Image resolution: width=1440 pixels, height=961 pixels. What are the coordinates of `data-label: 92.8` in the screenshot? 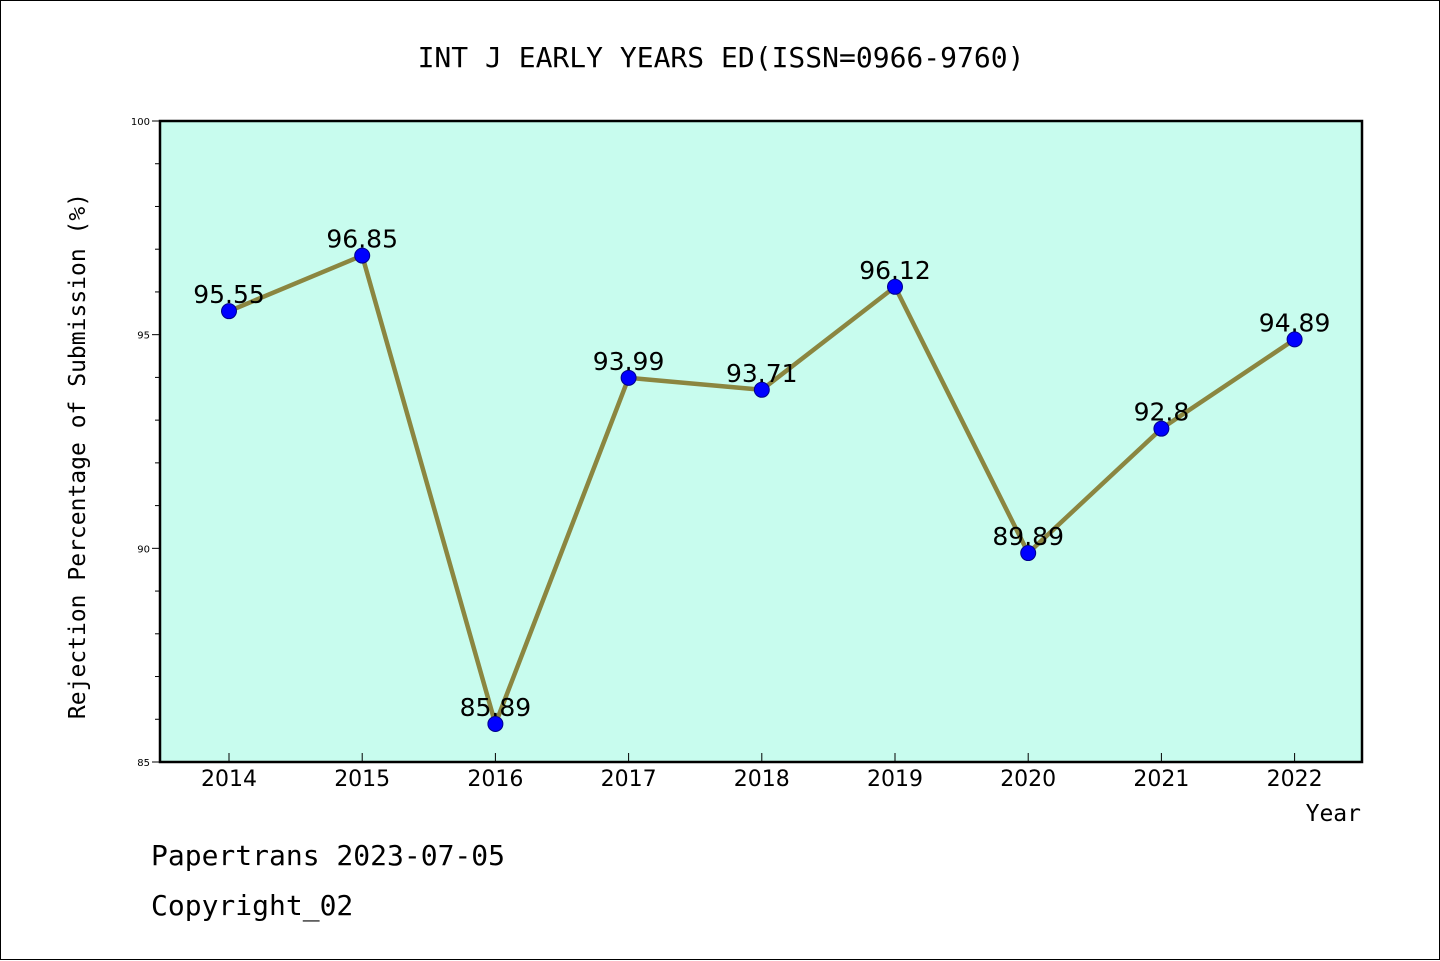 It's located at (1162, 412).